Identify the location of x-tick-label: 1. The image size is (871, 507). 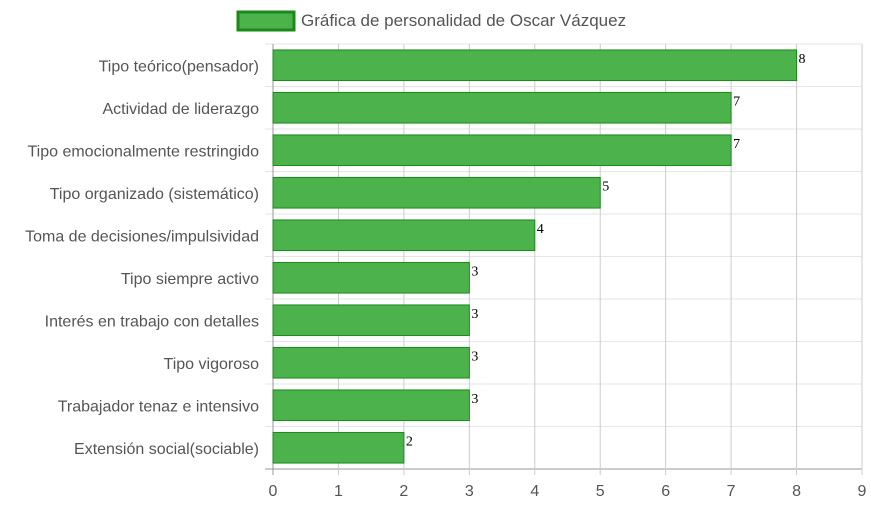
(338, 491).